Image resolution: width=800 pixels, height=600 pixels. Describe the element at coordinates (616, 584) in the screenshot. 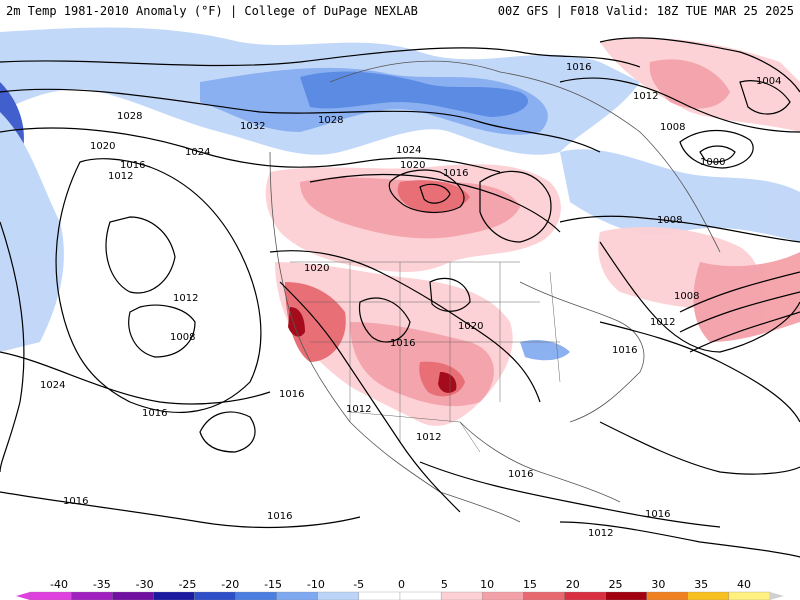

I see `colorbar-tick-label: 25` at that location.